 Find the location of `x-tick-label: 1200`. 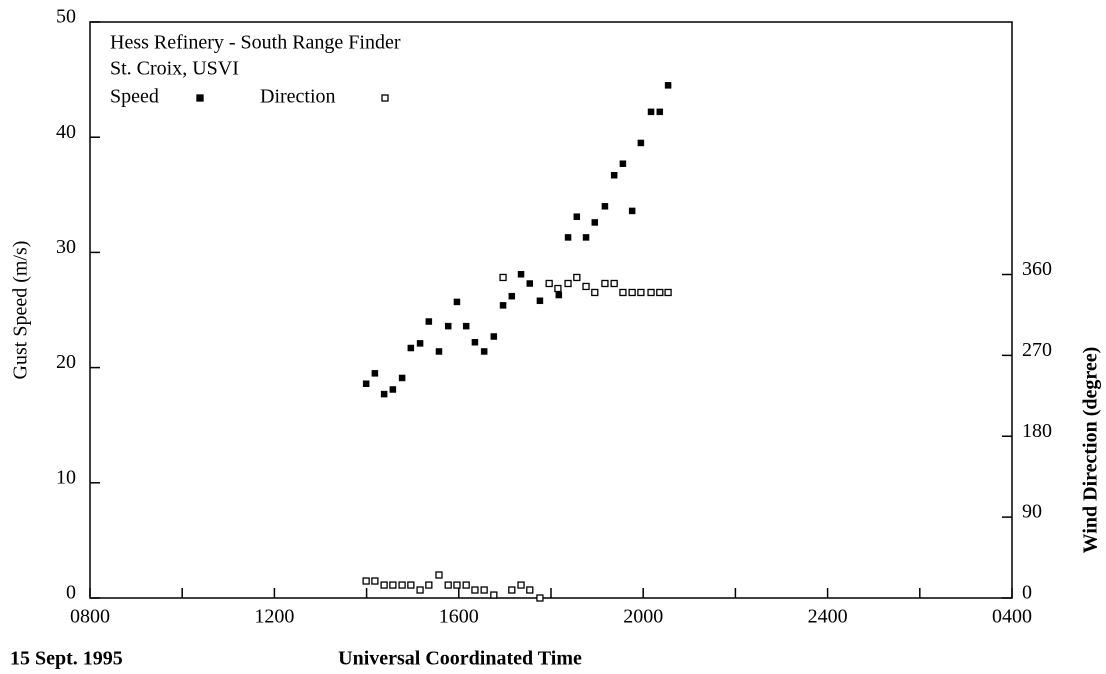

x-tick-label: 1200 is located at coordinates (274, 617).